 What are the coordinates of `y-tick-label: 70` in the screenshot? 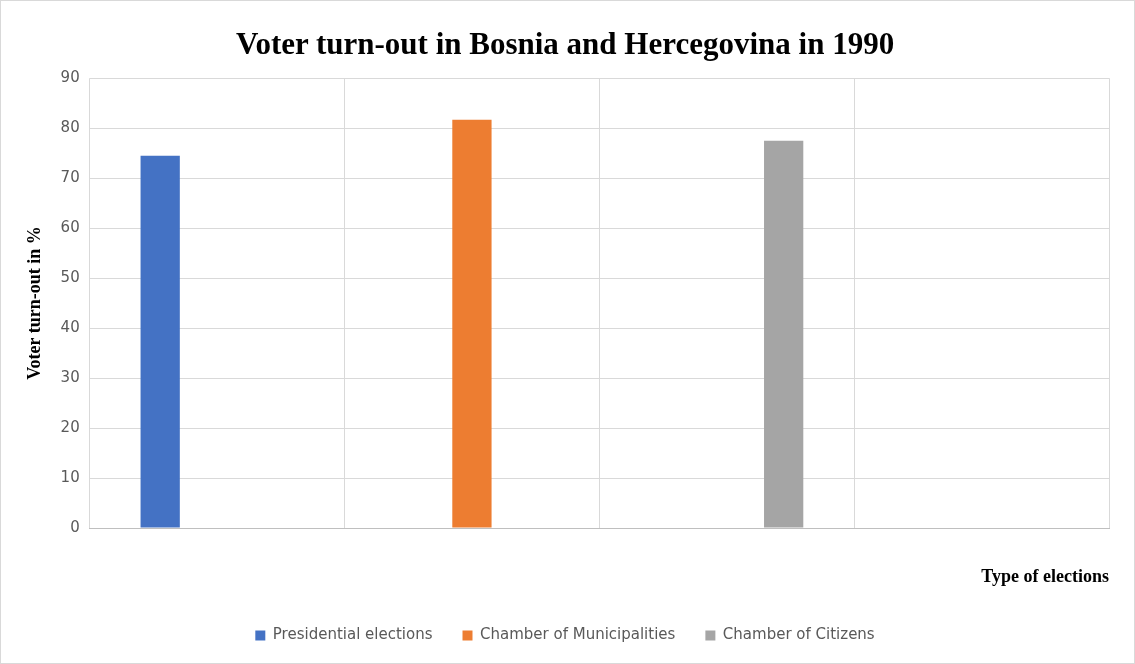 It's located at (70, 177).